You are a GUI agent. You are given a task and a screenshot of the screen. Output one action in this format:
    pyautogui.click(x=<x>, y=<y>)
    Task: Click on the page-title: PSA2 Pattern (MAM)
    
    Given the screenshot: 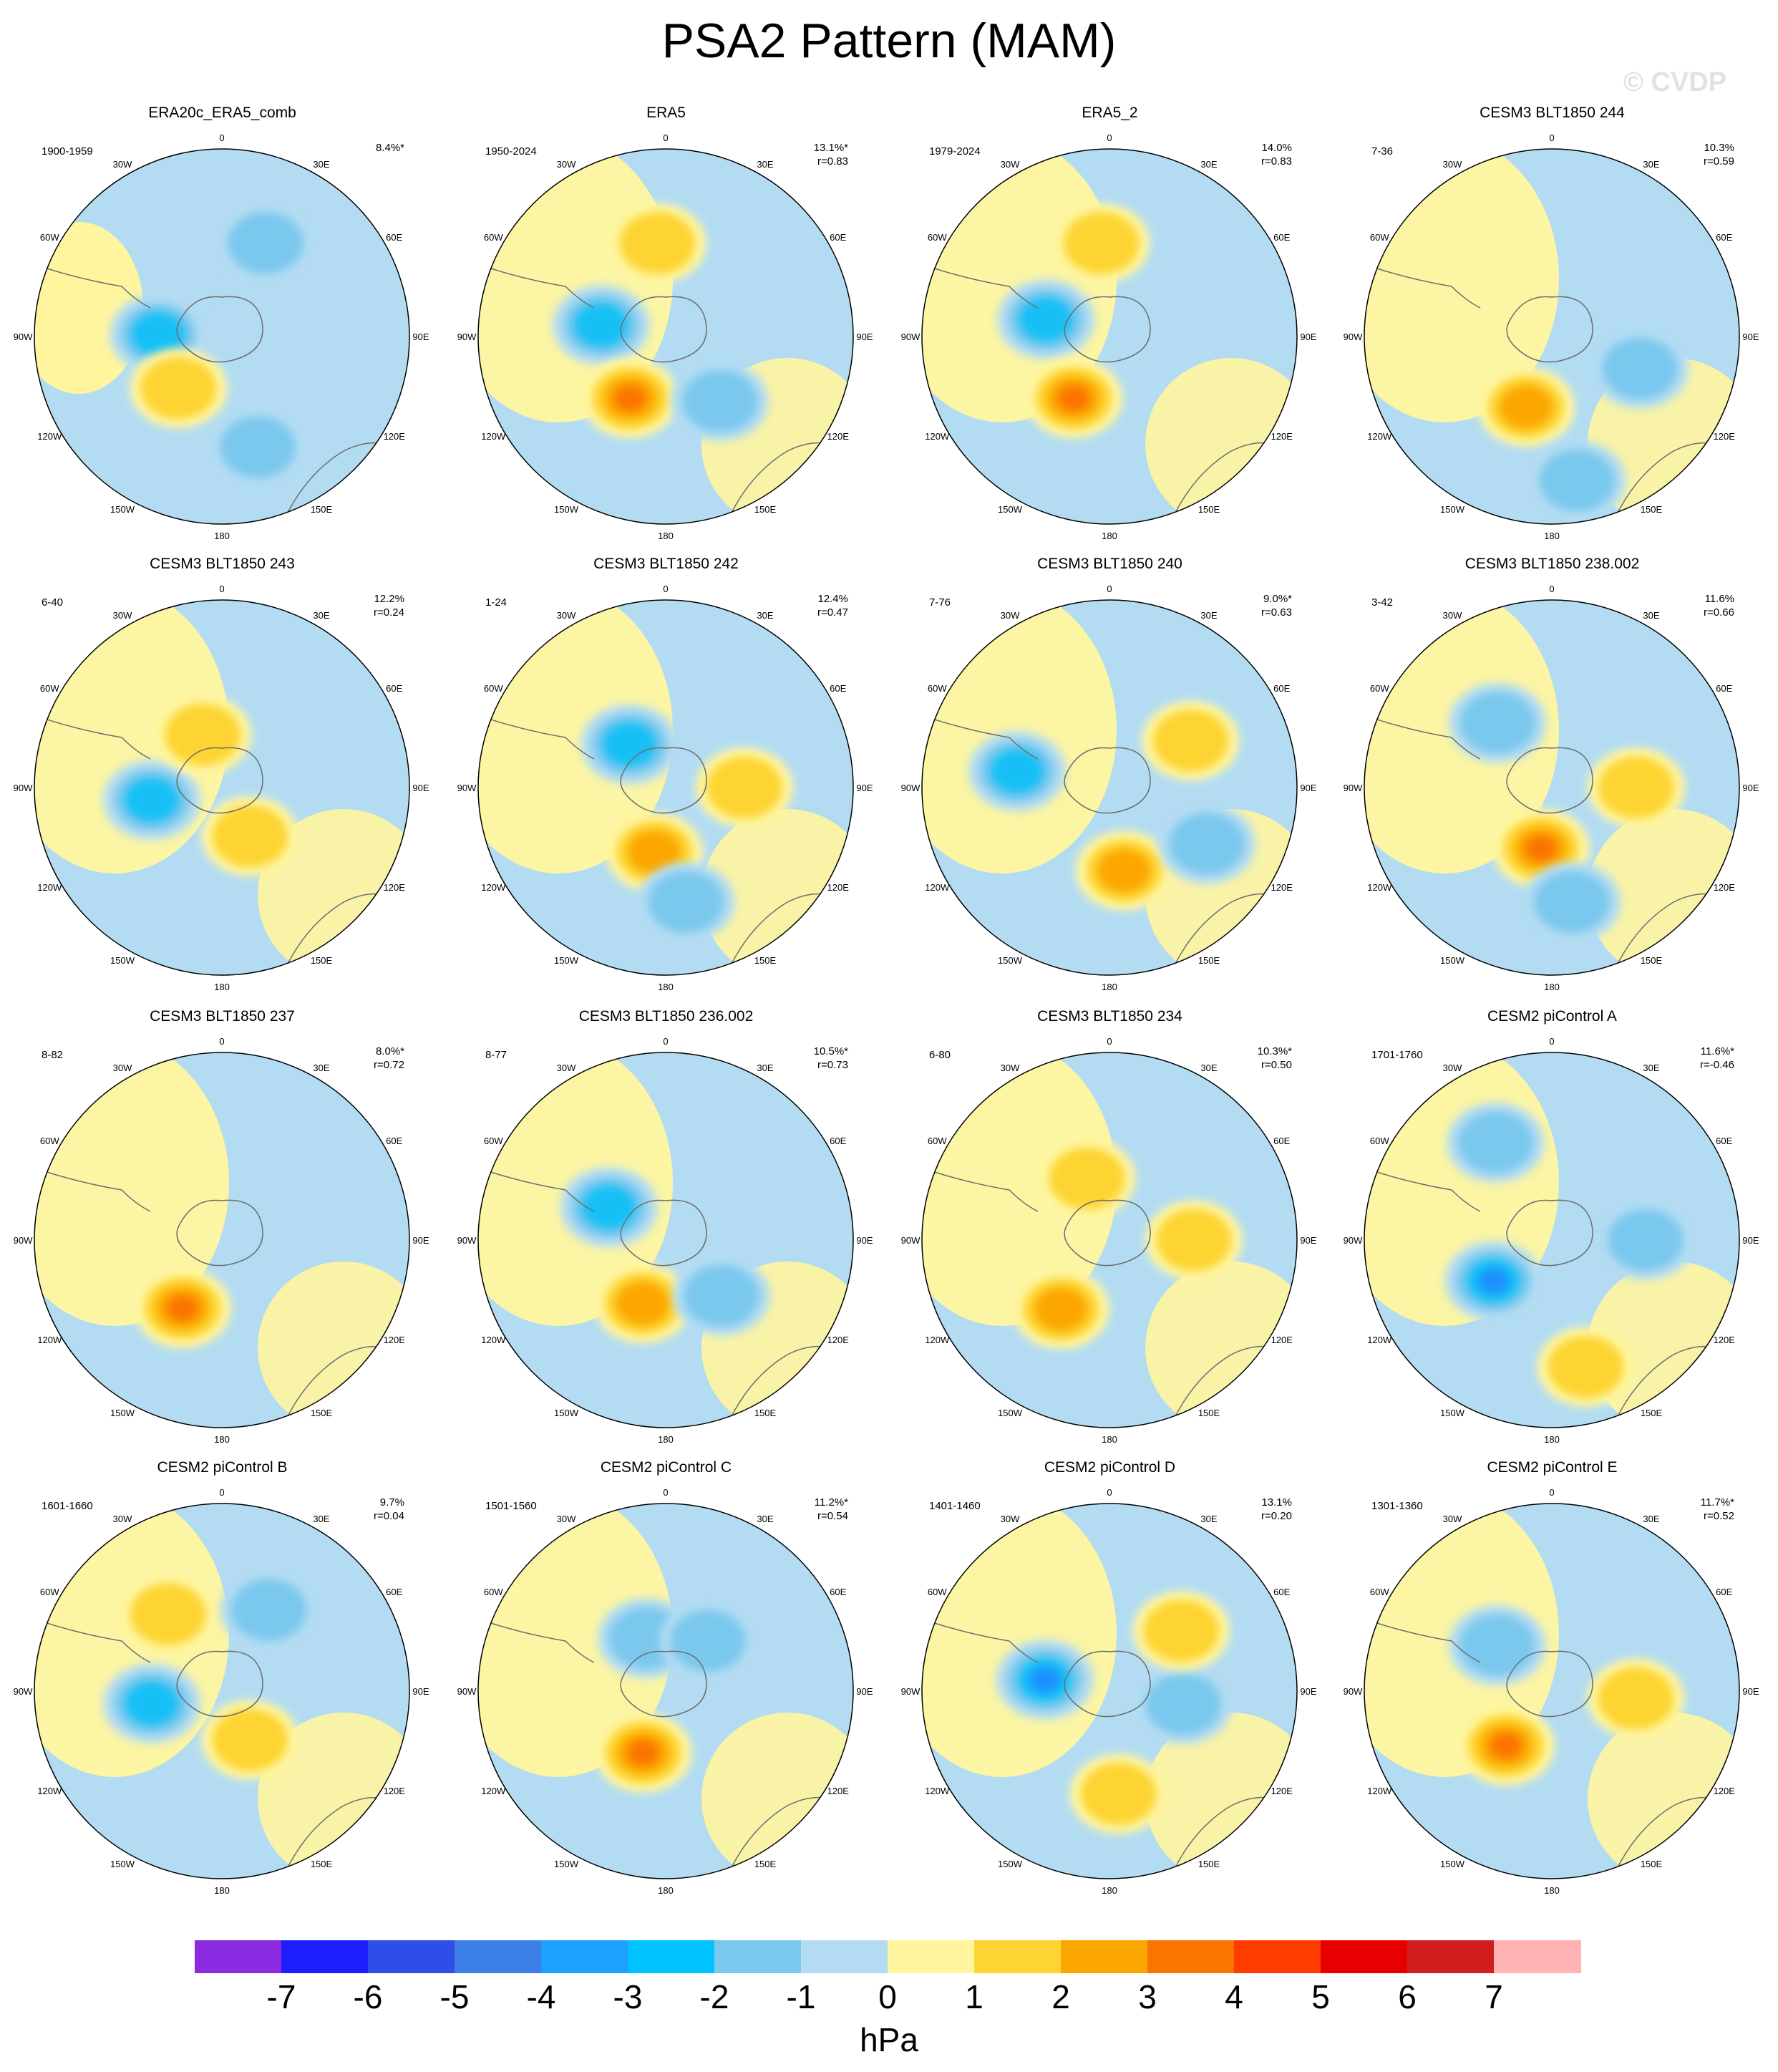 What is the action you would take?
    pyautogui.click(x=889, y=41)
    